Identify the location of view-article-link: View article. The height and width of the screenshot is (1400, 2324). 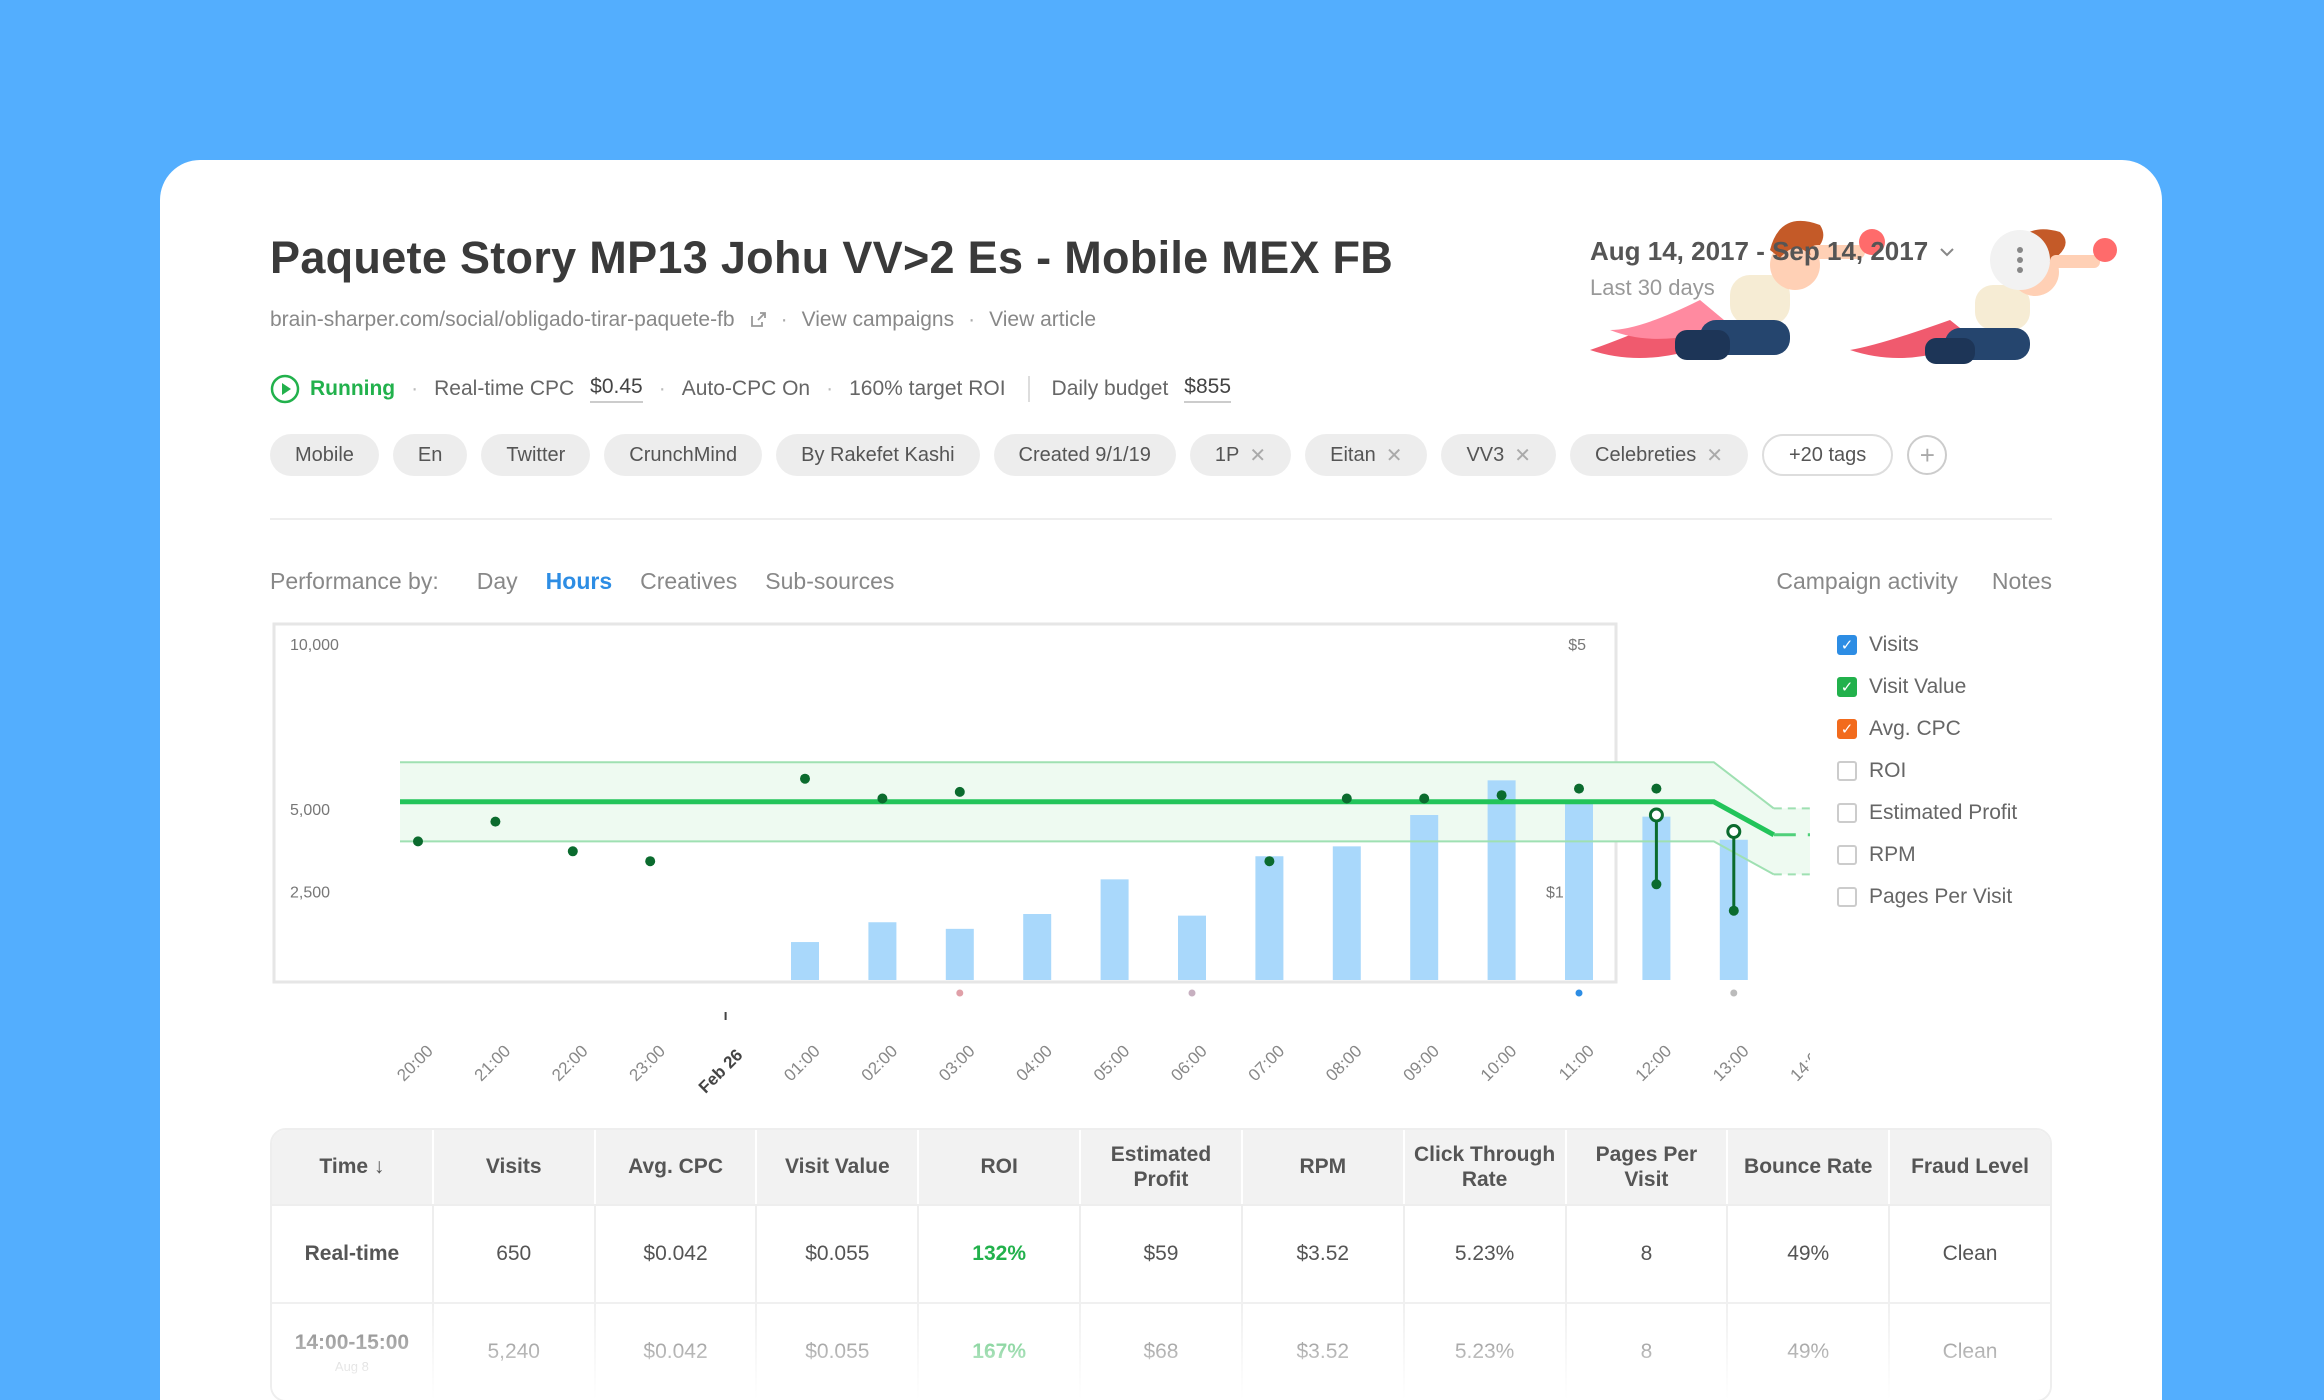
(1043, 319).